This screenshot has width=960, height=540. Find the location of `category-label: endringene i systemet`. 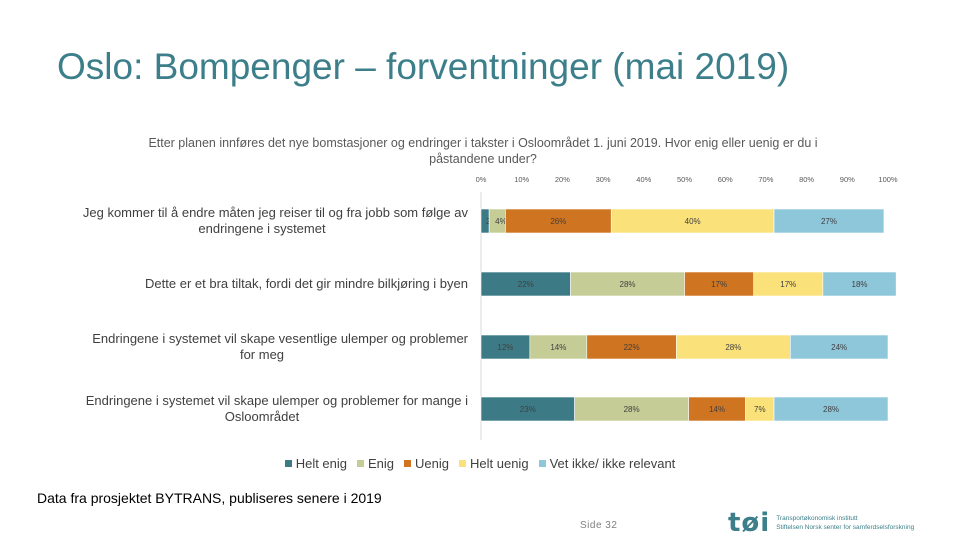

category-label: endringene i systemet is located at coordinates (262, 228).